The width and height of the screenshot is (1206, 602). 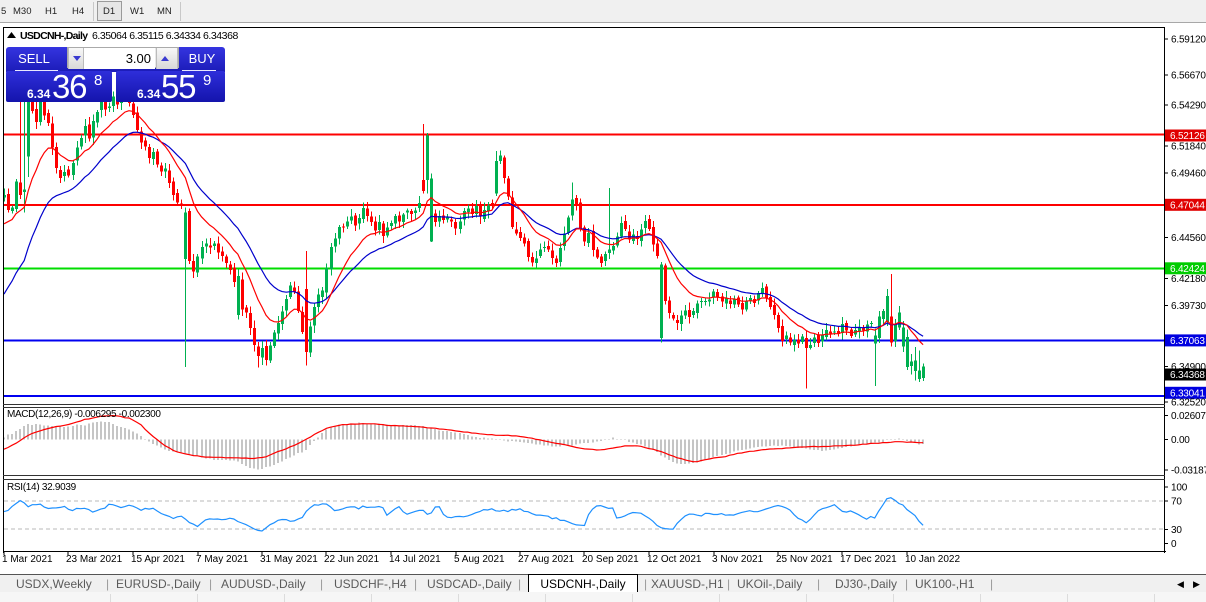 What do you see at coordinates (1187, 136) in the screenshot?
I see `svg-text: 6.52126` at bounding box center [1187, 136].